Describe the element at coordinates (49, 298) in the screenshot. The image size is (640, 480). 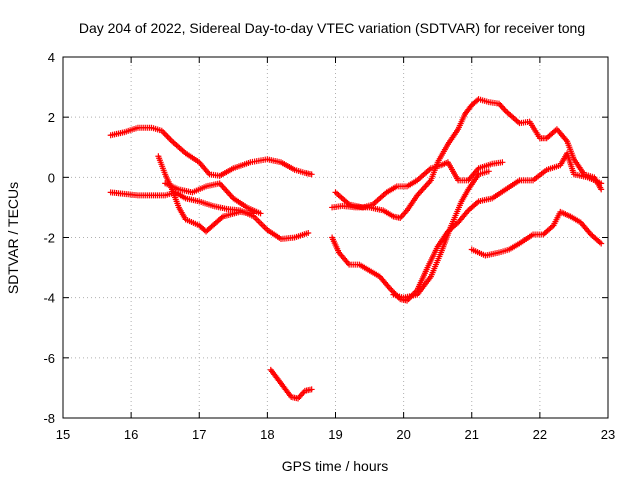
I see `y-tick-label: -4` at that location.